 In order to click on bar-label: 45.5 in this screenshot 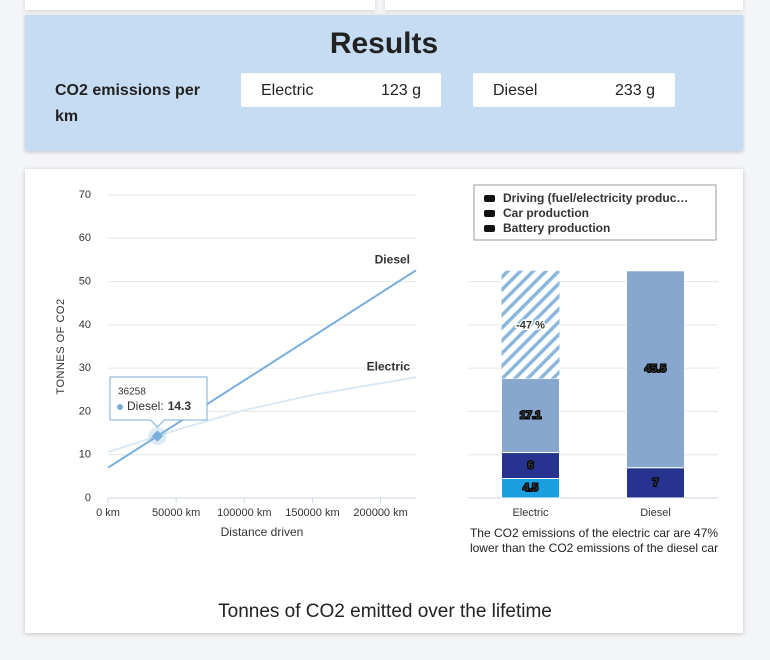, I will do `click(655, 369)`.